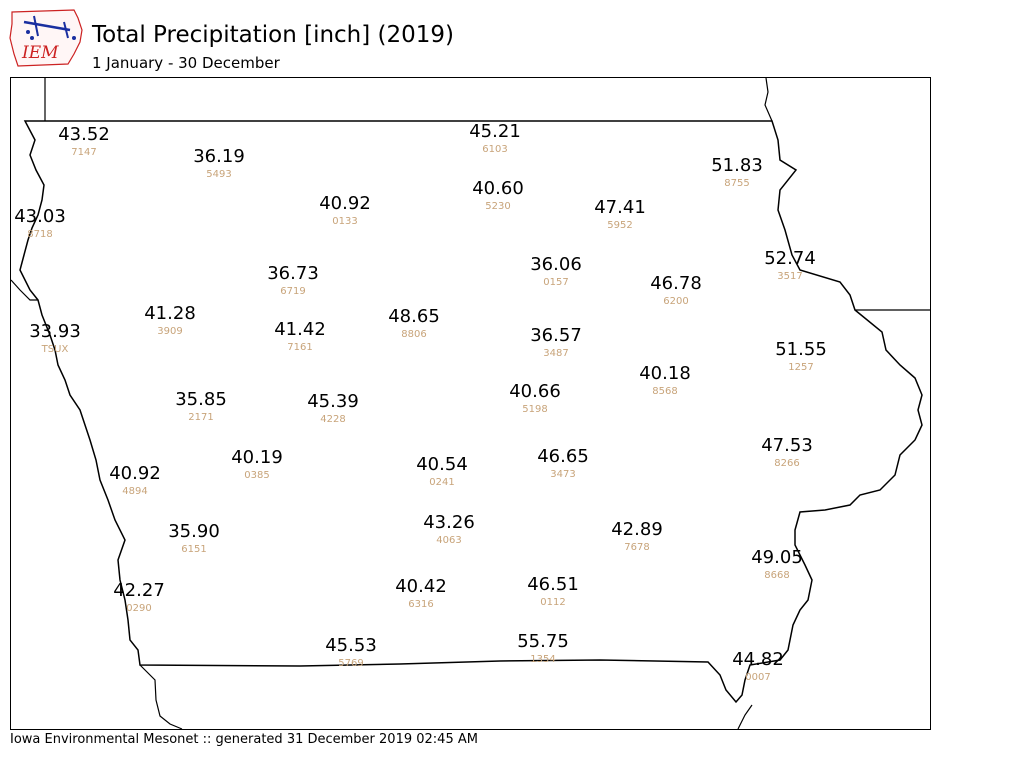 Image resolution: width=1024 pixels, height=768 pixels. Describe the element at coordinates (757, 677) in the screenshot. I see `station-id: 0007` at that location.